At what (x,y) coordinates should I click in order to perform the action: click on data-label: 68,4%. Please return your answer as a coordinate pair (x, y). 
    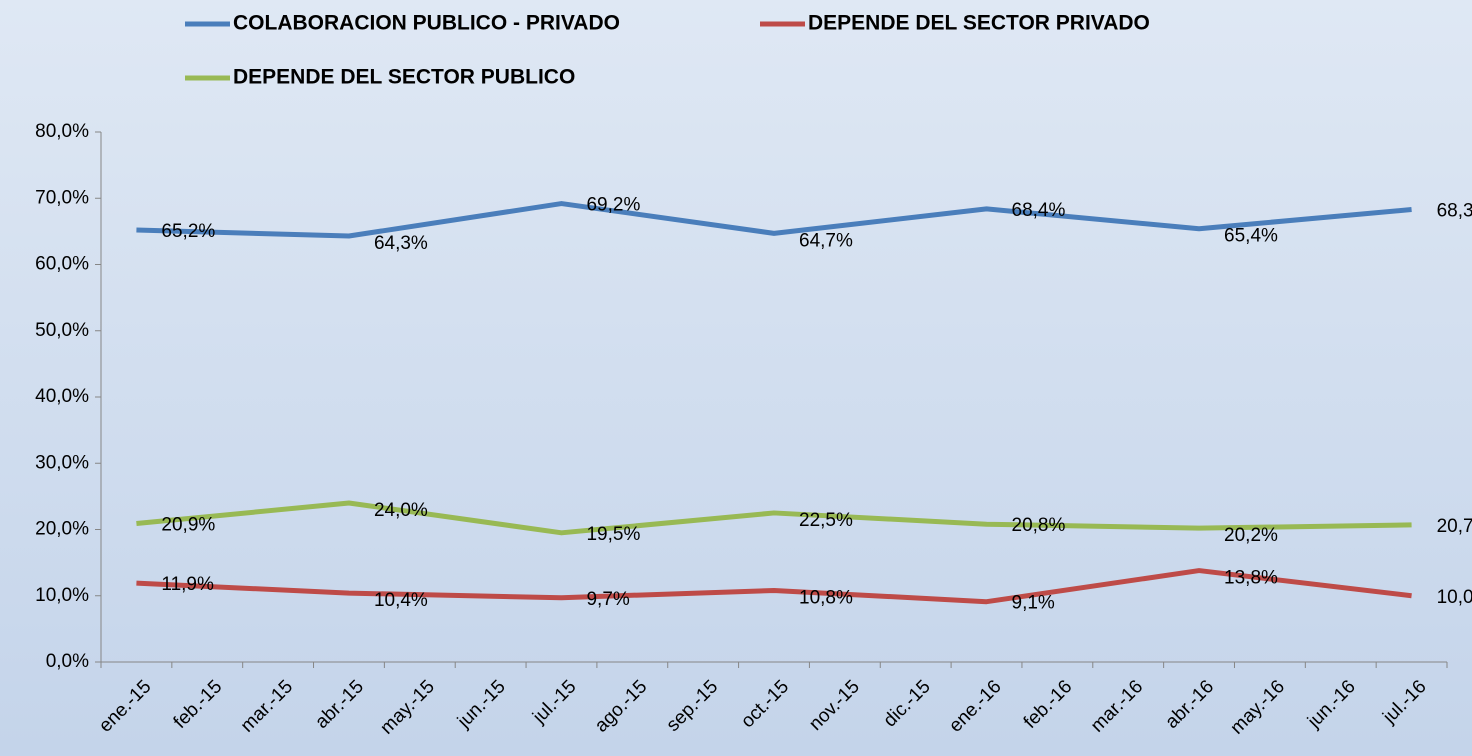
    Looking at the image, I should click on (1039, 210).